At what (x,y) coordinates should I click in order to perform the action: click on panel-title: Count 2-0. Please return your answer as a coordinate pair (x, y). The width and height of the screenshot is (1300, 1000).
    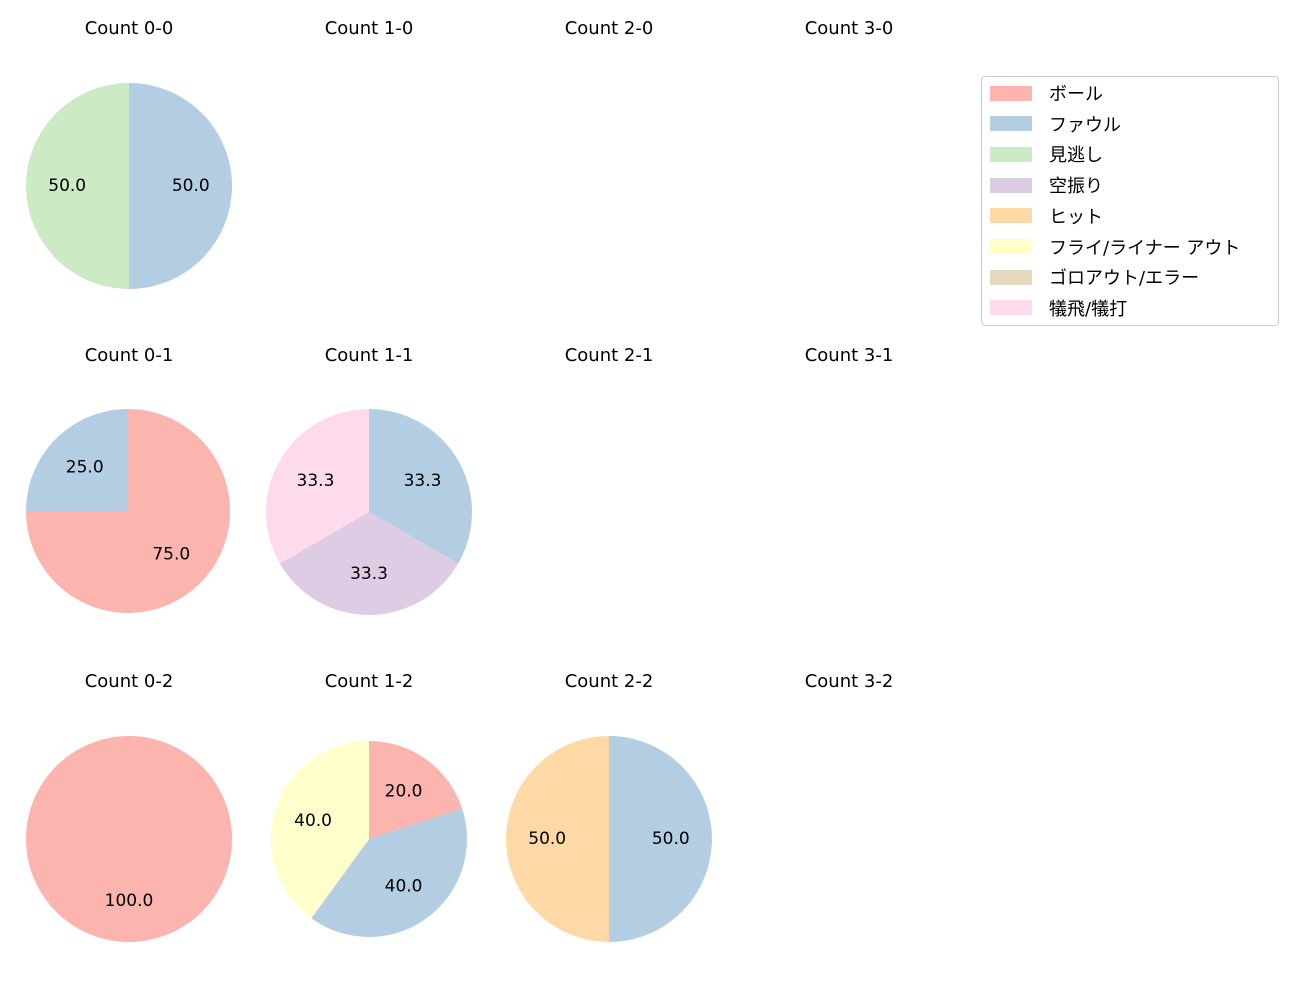
    Looking at the image, I should click on (609, 28).